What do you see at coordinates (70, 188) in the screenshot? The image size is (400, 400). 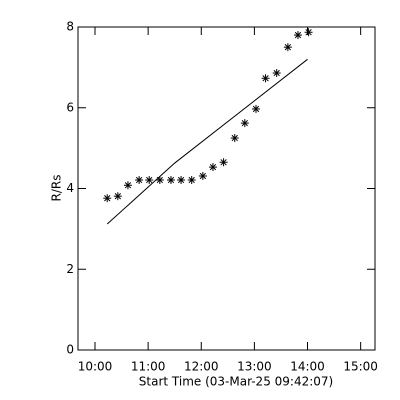 I see `y-tick-label: 4` at bounding box center [70, 188].